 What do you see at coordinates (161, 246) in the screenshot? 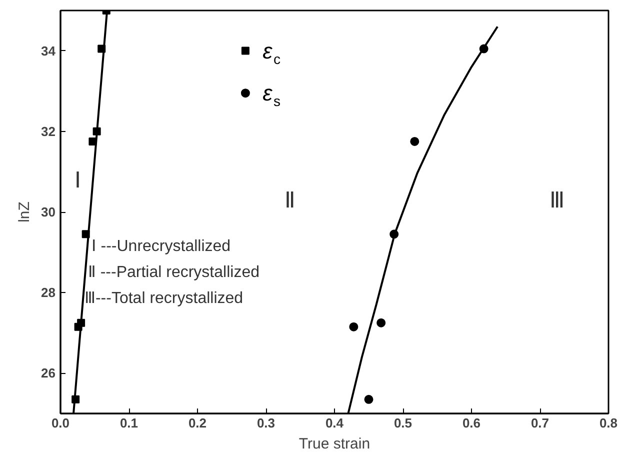
I see `annotation: Ⅰ ---Unrecrystallized` at bounding box center [161, 246].